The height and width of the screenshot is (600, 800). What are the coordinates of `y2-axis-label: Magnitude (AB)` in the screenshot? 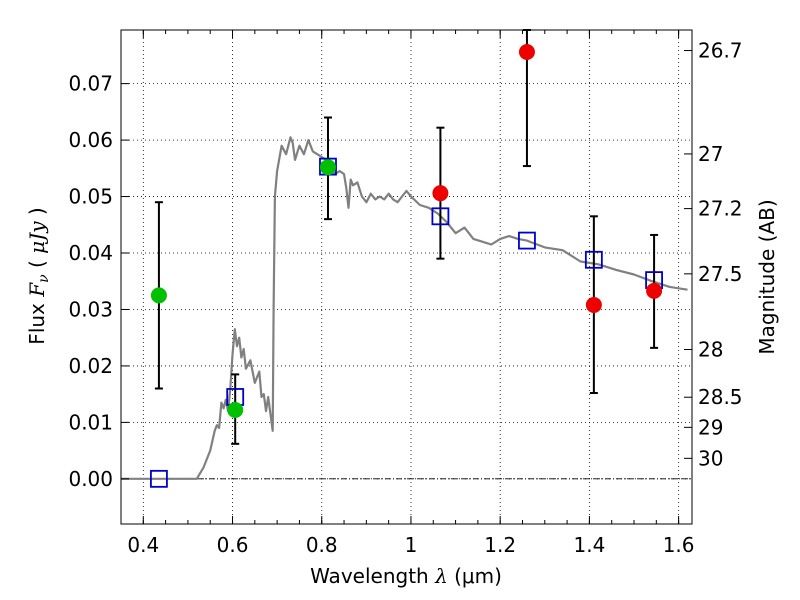 It's located at (767, 276).